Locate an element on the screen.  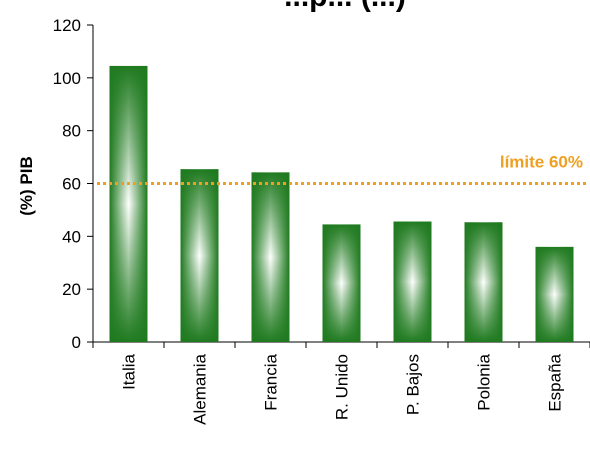
bar-alemania is located at coordinates (199, 255).